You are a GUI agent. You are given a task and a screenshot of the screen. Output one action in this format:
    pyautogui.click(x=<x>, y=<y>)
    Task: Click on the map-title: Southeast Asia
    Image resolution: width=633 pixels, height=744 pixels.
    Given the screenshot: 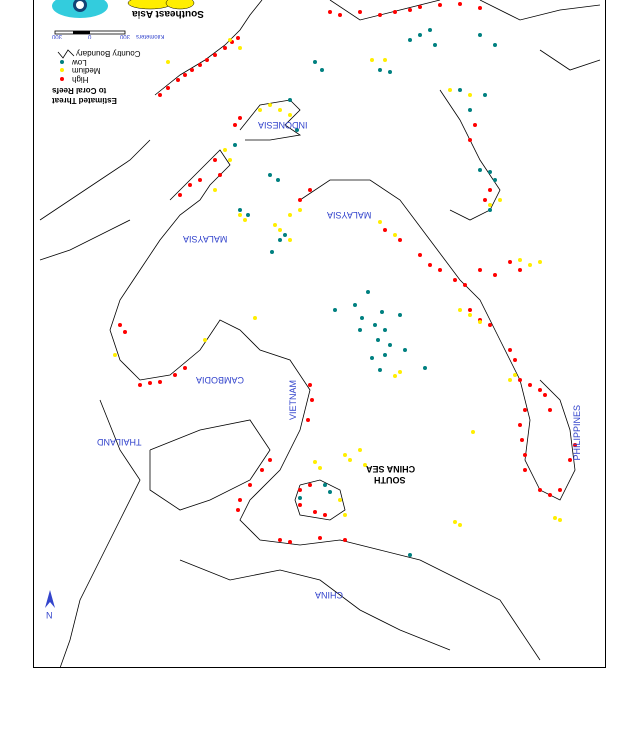 What is the action you would take?
    pyautogui.click(x=168, y=13)
    